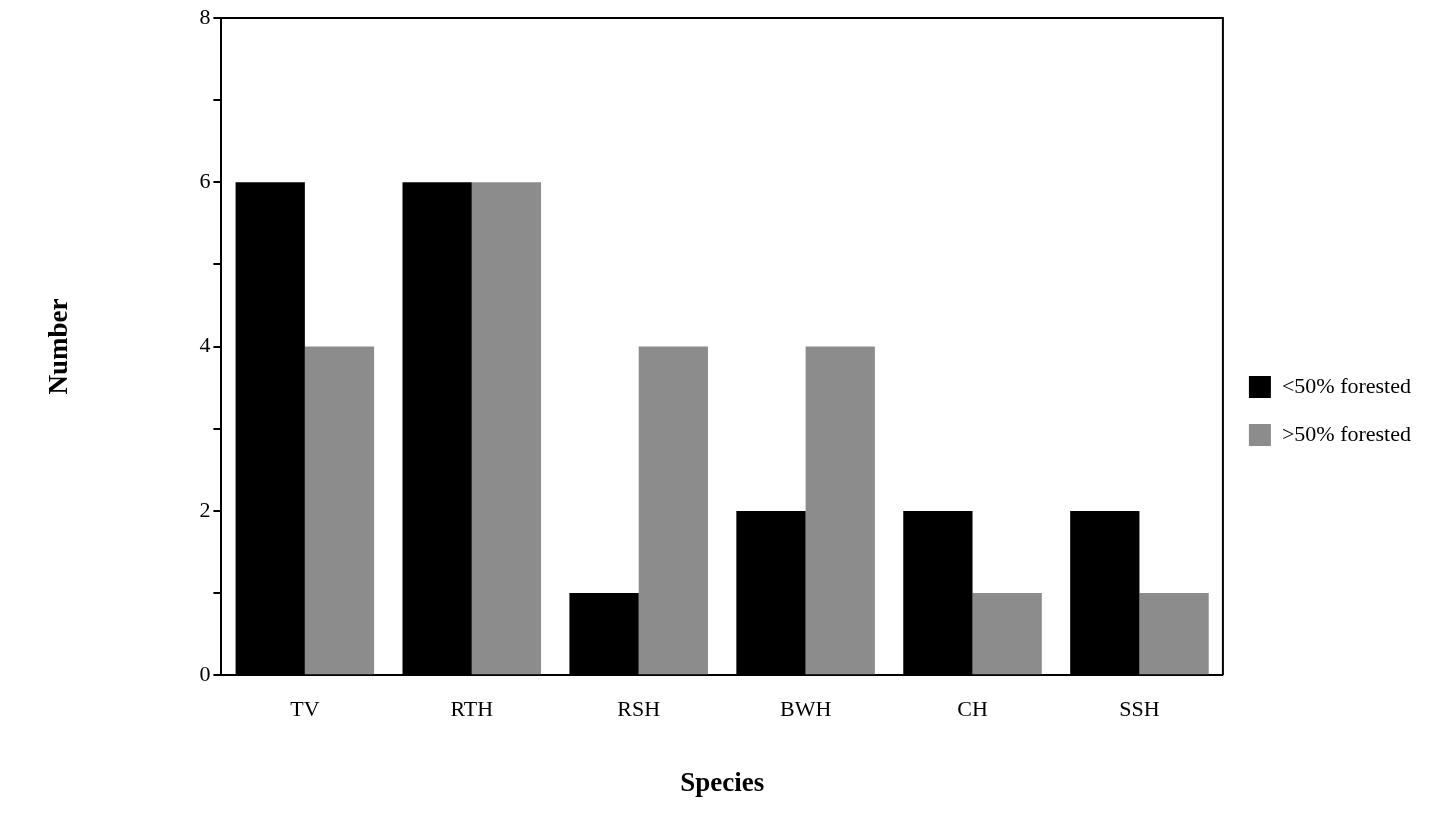  What do you see at coordinates (805, 709) in the screenshot?
I see `x-tick-label: BWH` at bounding box center [805, 709].